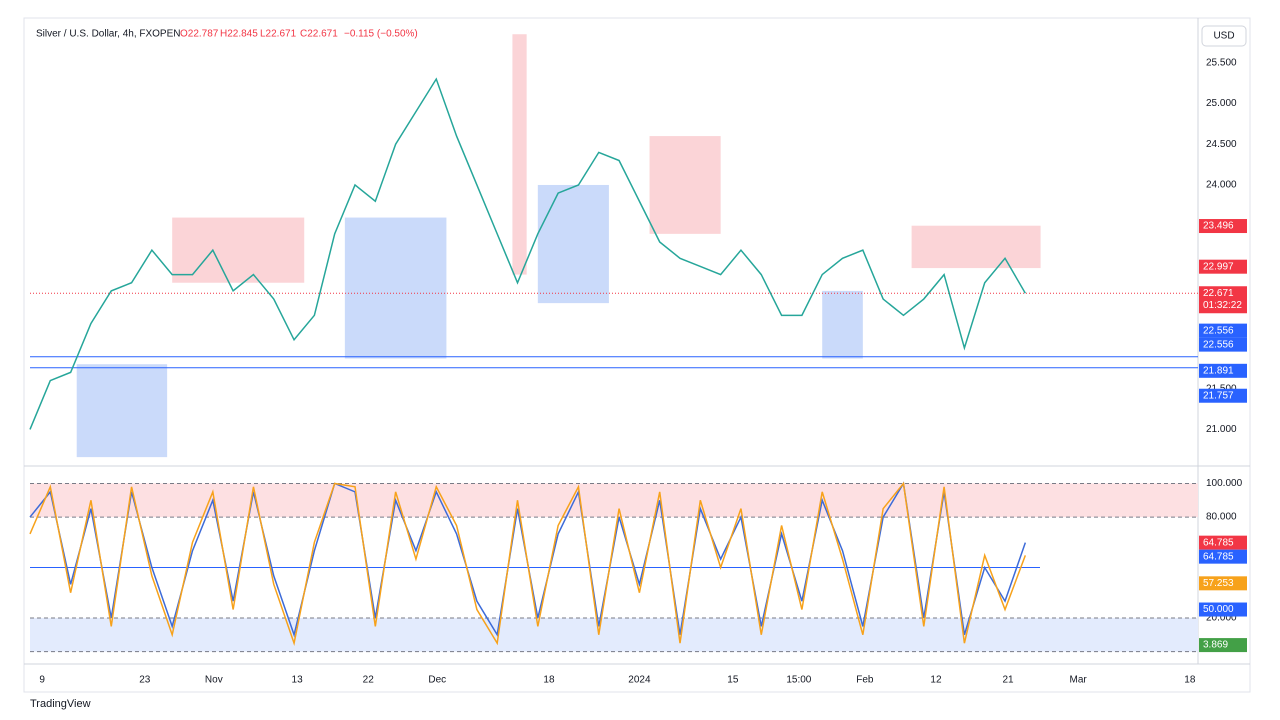 Image resolution: width=1280 pixels, height=720 pixels. Describe the element at coordinates (1224, 483) in the screenshot. I see `y-tick-label: 100.000` at that location.